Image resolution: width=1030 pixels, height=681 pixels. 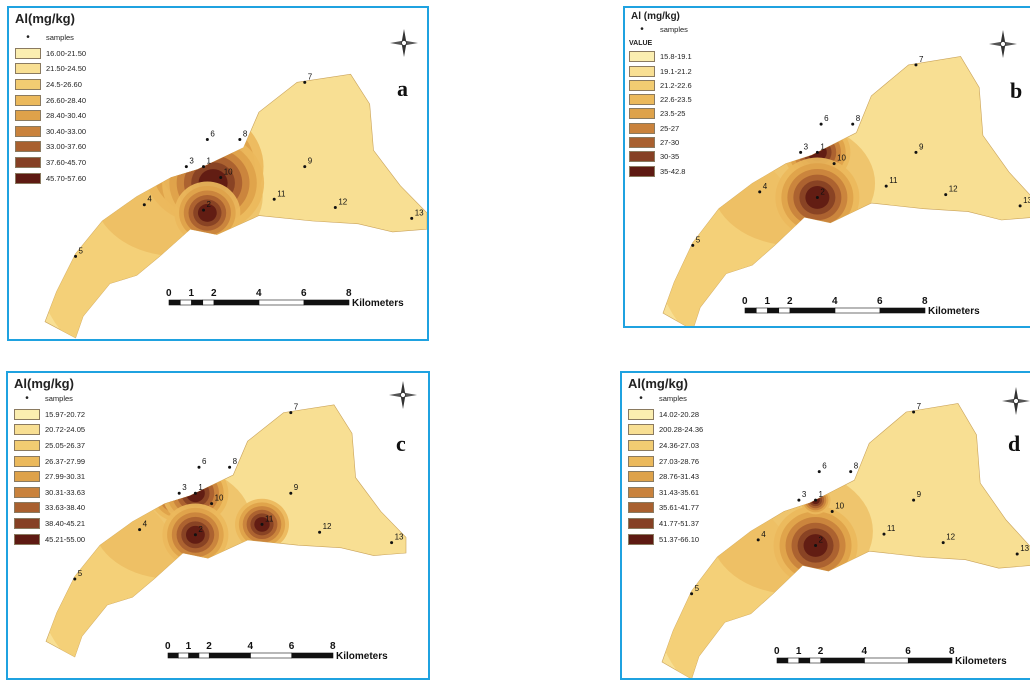 I want to click on sample-label: 4, so click(x=149, y=199).